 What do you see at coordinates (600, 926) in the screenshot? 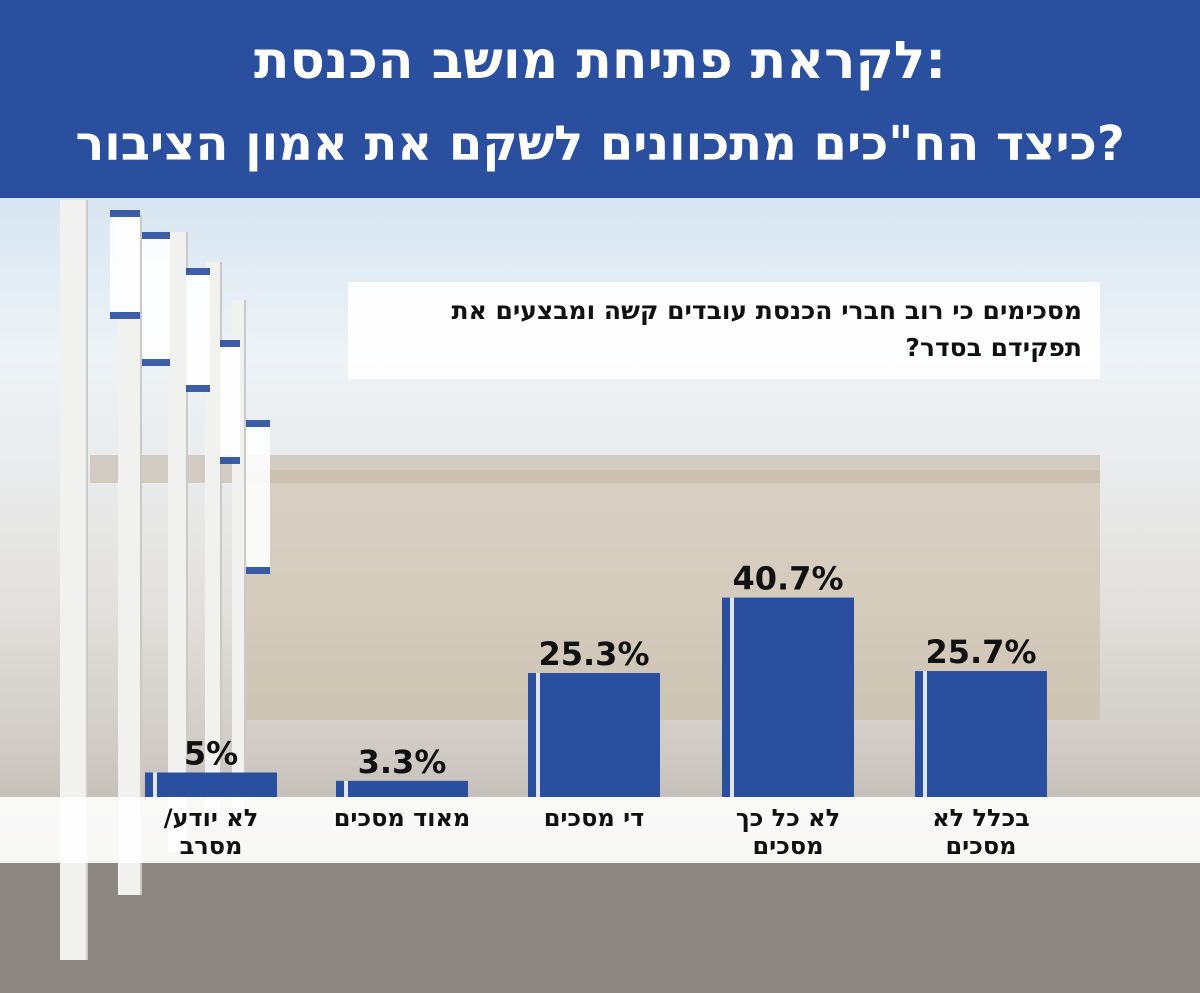
I see `plaza-floor` at bounding box center [600, 926].